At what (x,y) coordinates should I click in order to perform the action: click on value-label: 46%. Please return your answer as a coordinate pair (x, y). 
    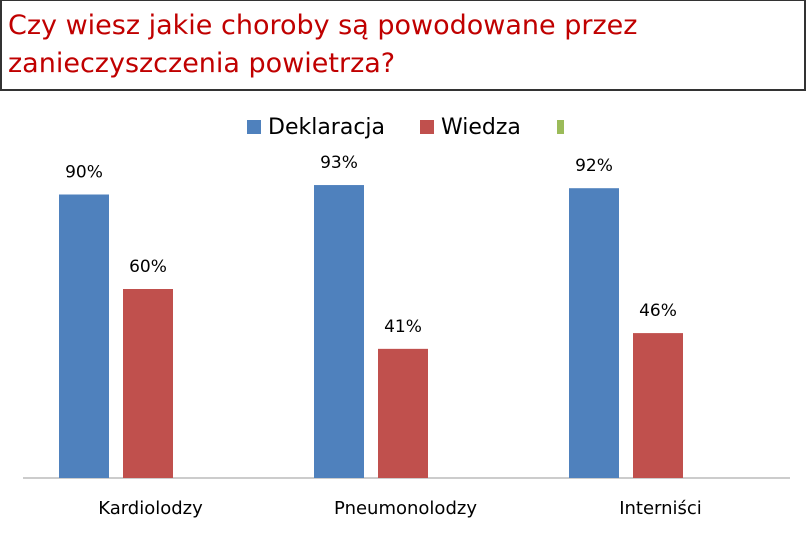
    Looking at the image, I should click on (658, 311).